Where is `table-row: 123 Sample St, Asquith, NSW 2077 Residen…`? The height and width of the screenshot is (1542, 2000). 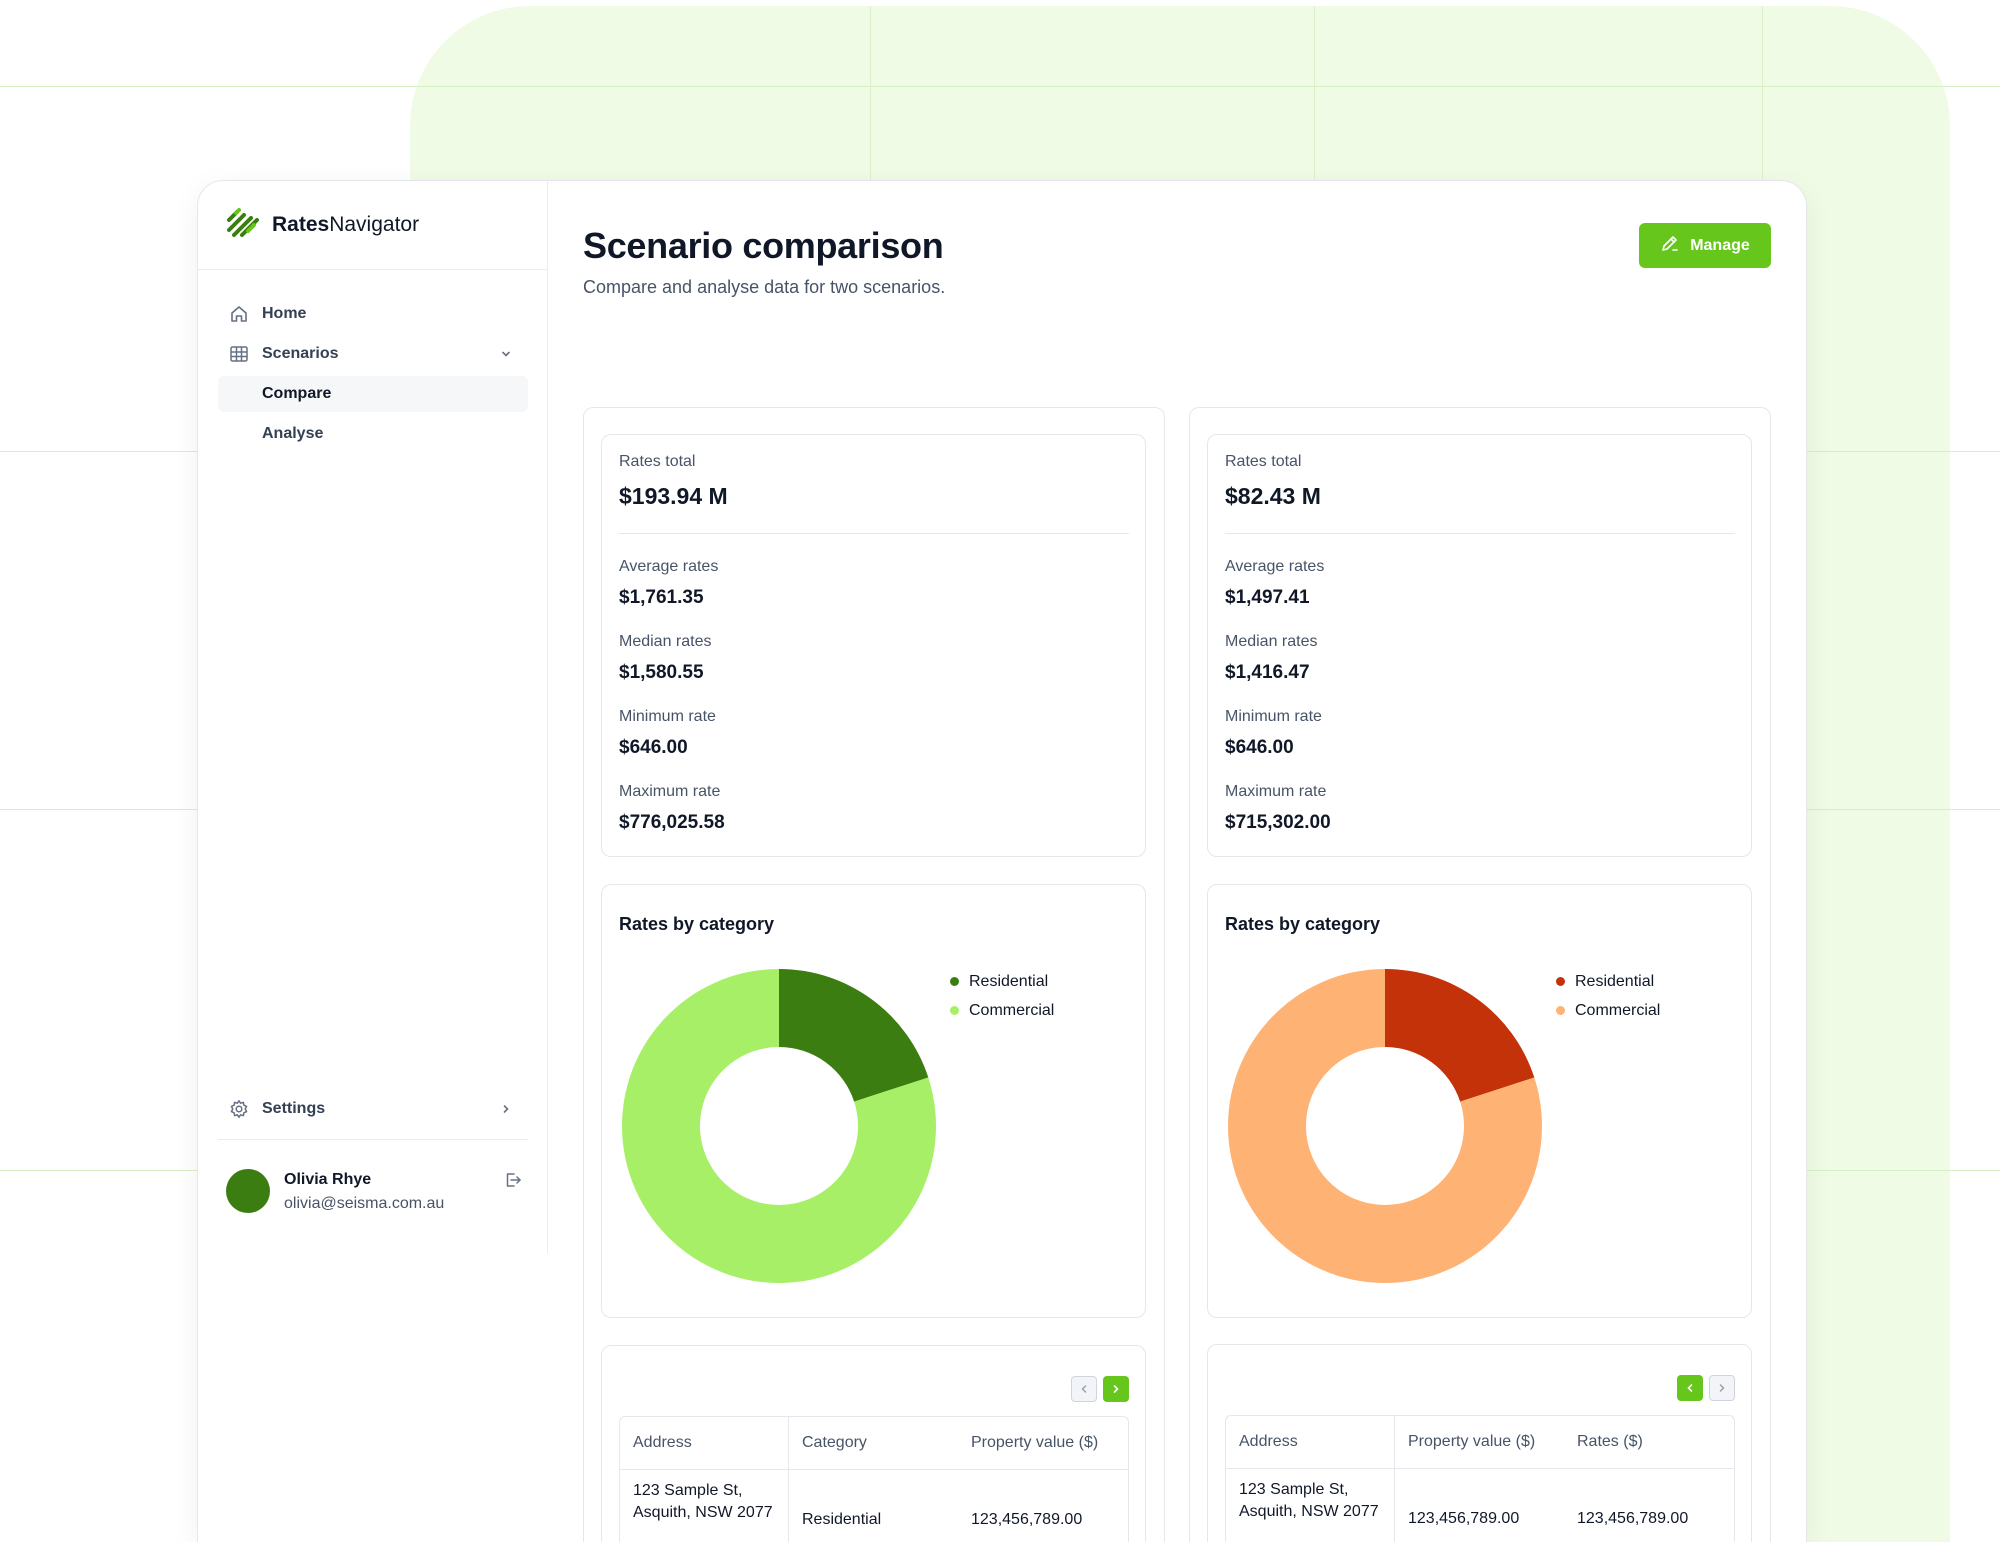 table-row: 123 Sample St, Asquith, NSW 2077 Residen… is located at coordinates (874, 1506).